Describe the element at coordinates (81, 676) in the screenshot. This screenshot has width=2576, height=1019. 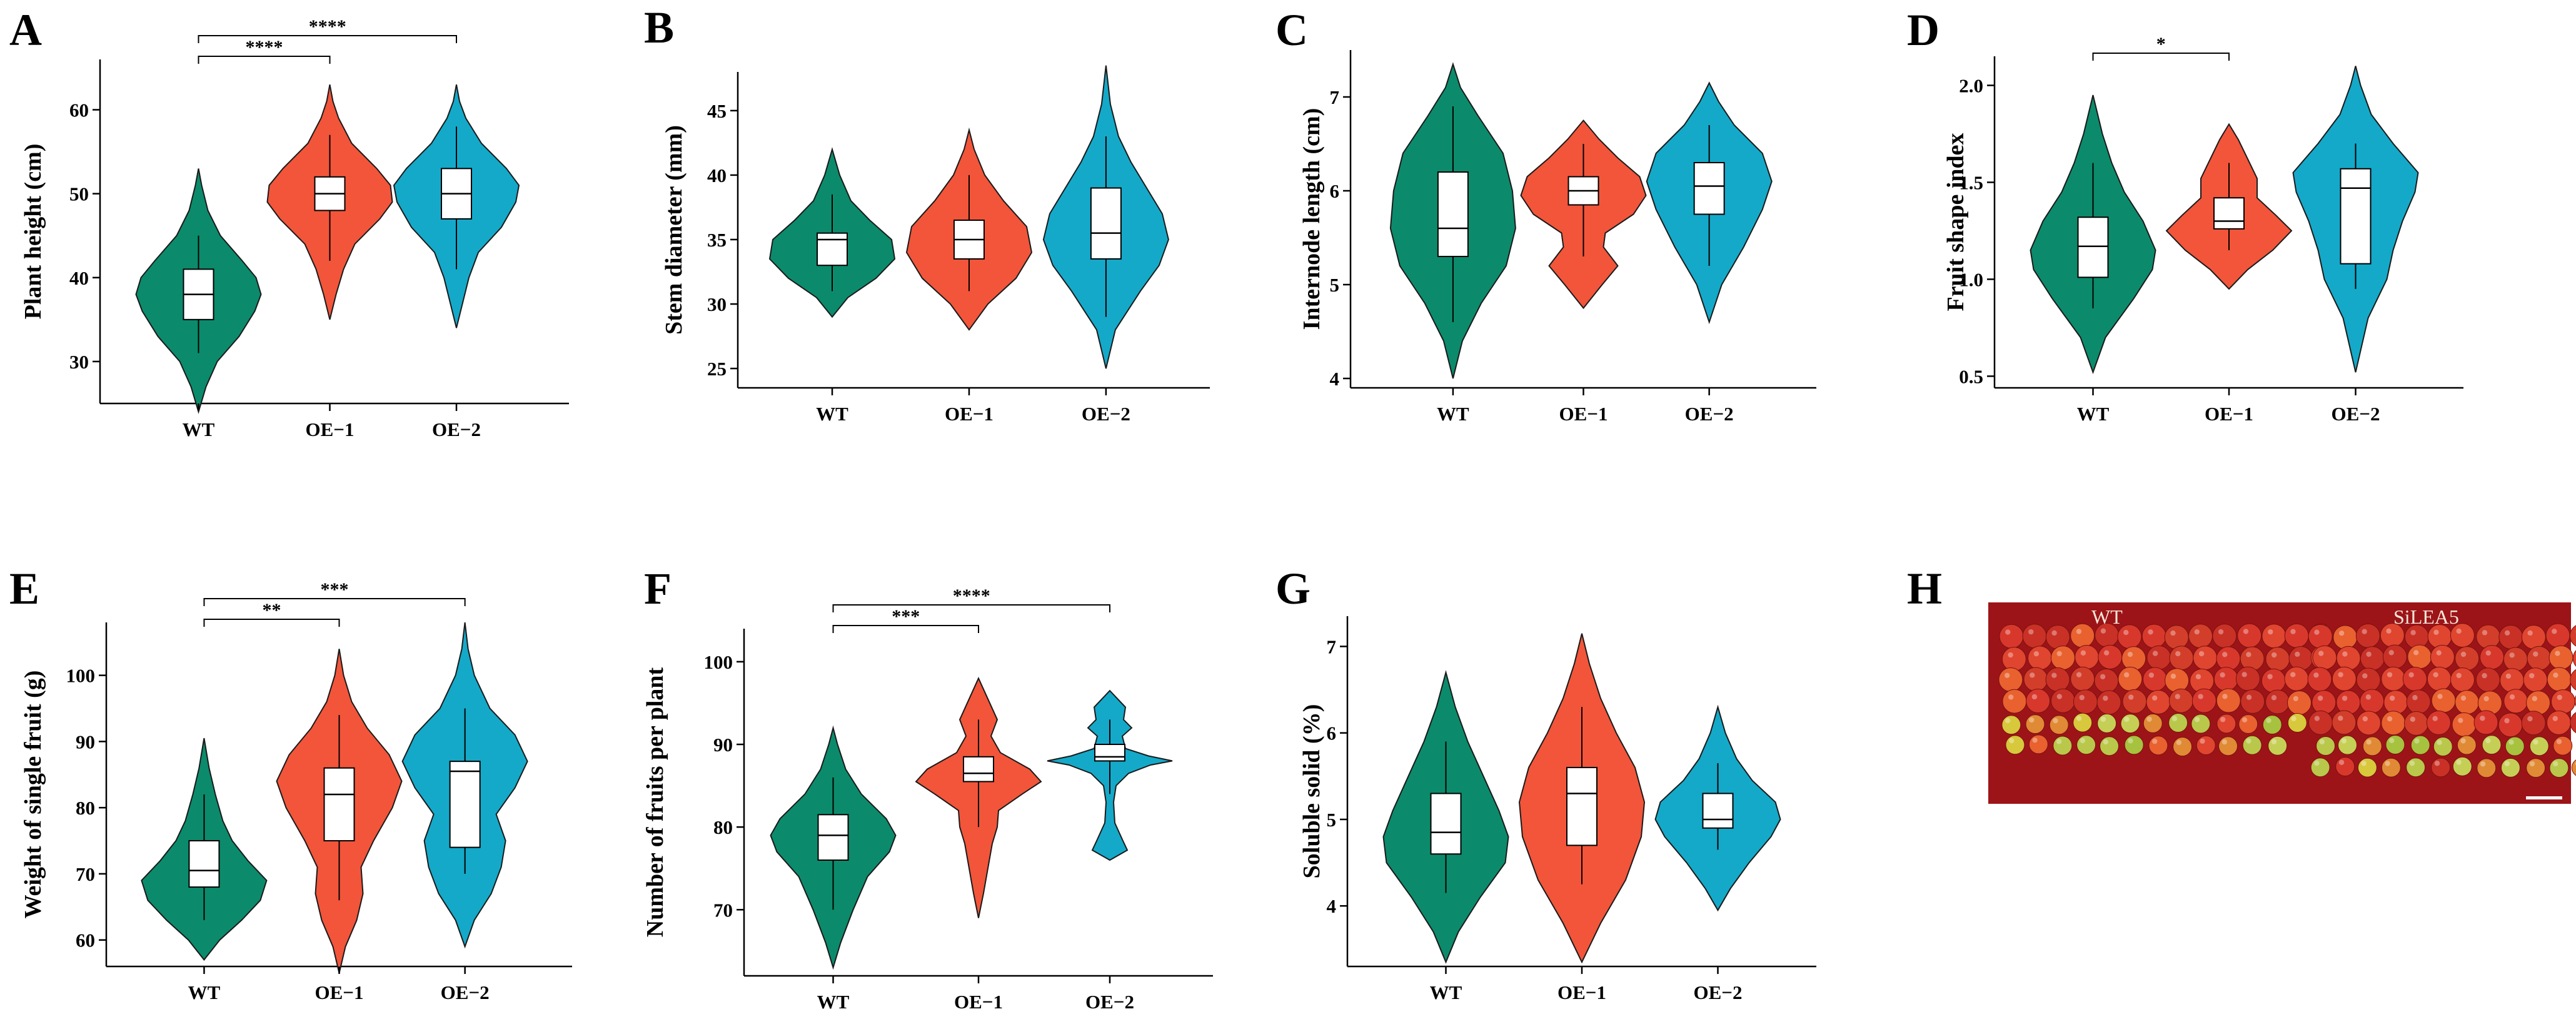
I see `y-tick-label: 100` at that location.